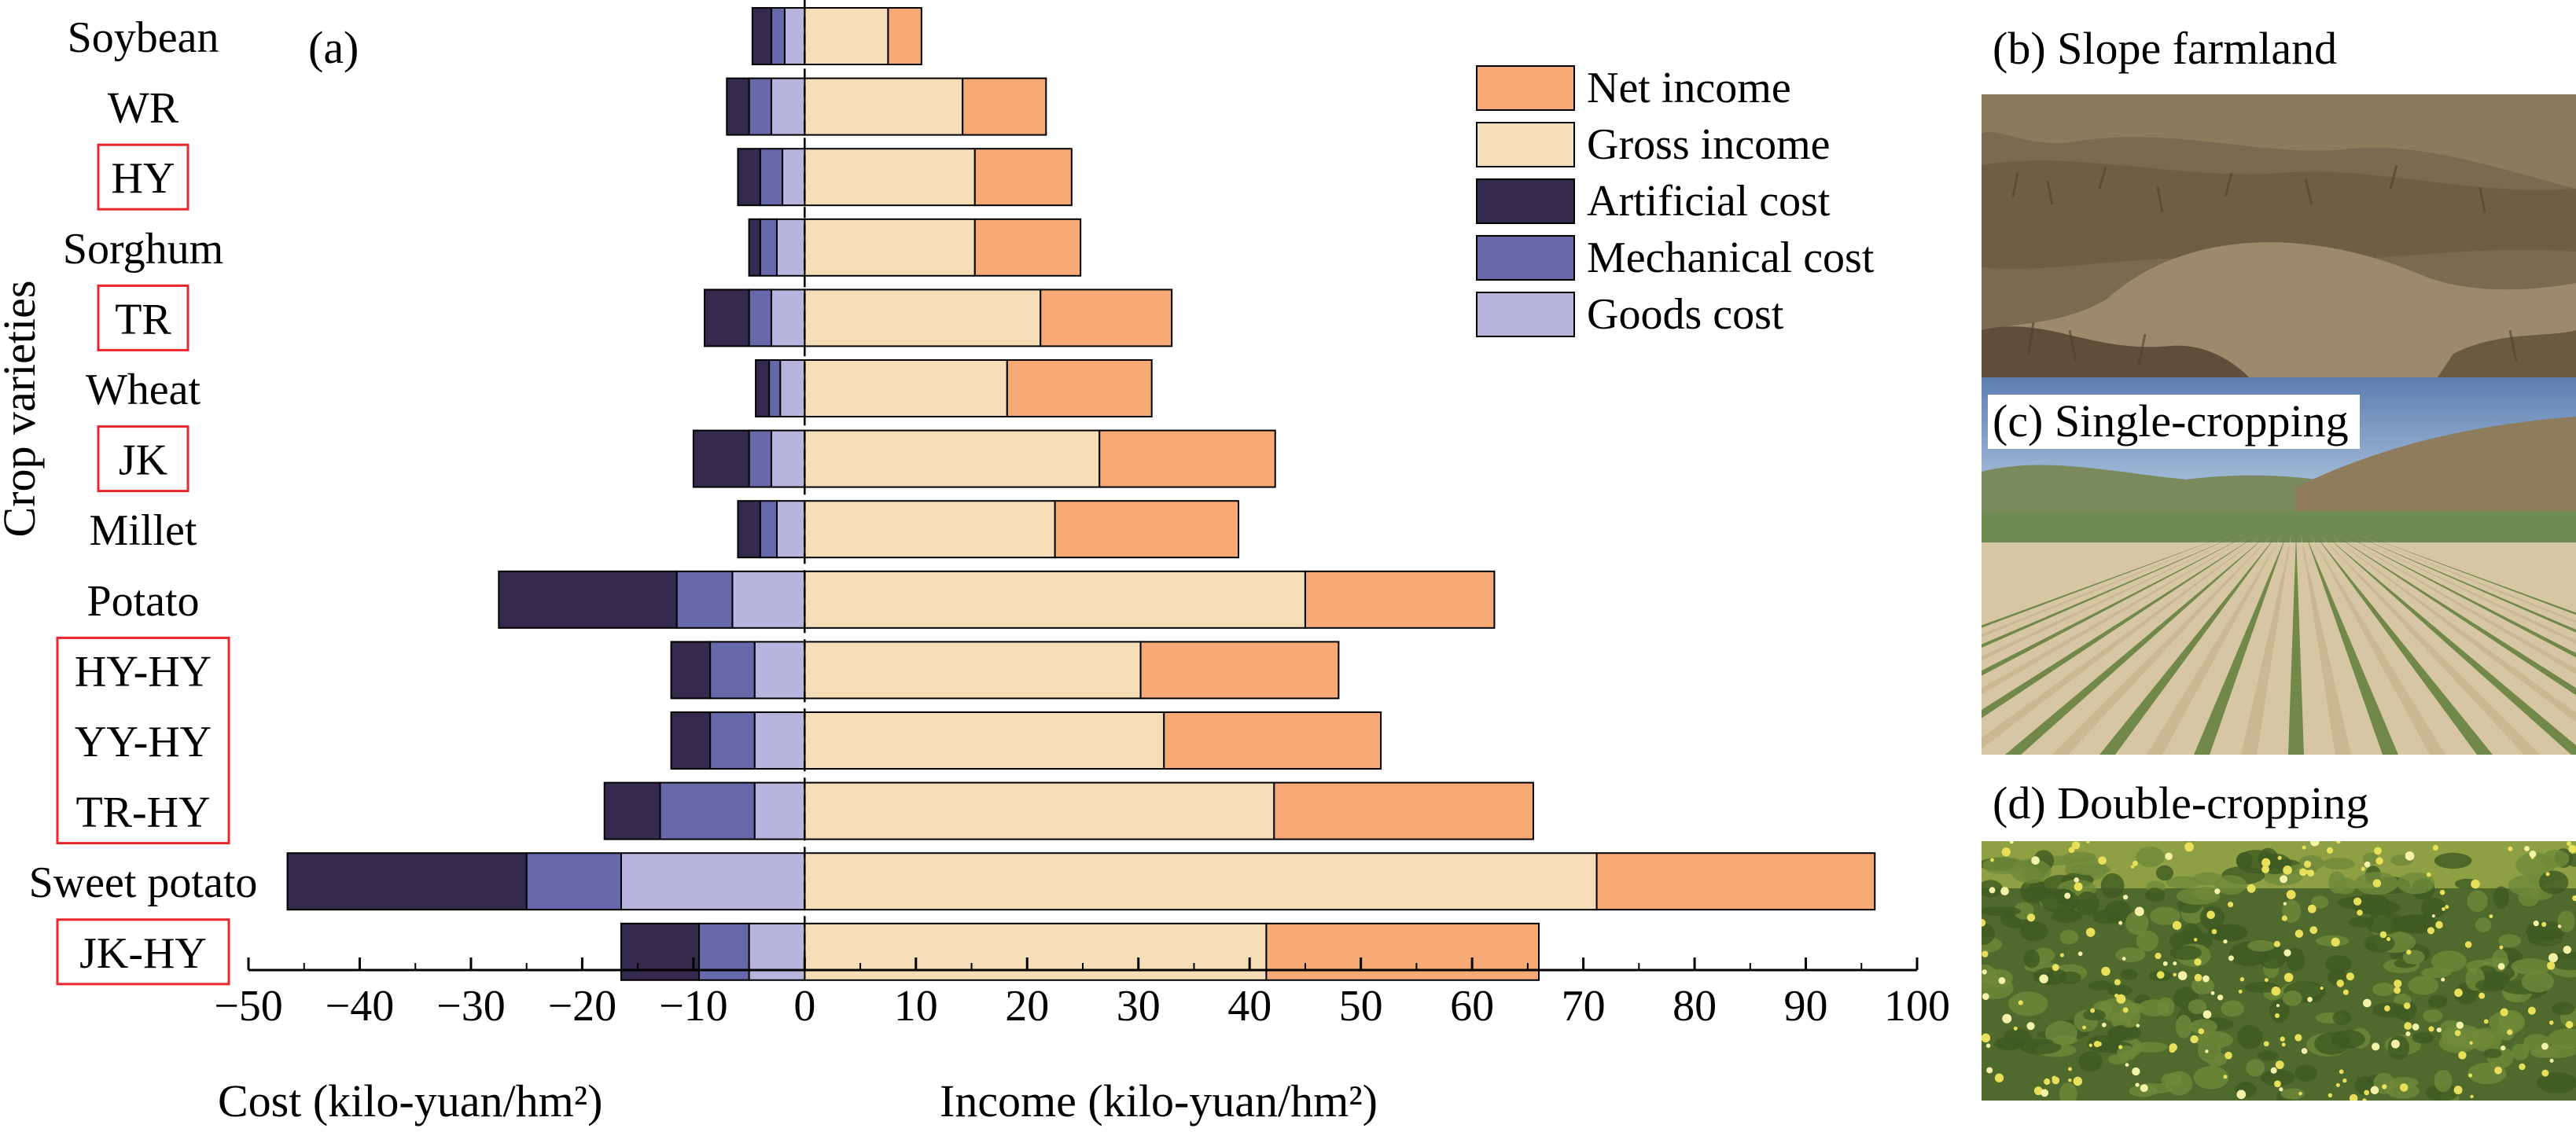 Image resolution: width=2576 pixels, height=1132 pixels. What do you see at coordinates (1272, 740) in the screenshot?
I see `bar-net-income-yy-hy` at bounding box center [1272, 740].